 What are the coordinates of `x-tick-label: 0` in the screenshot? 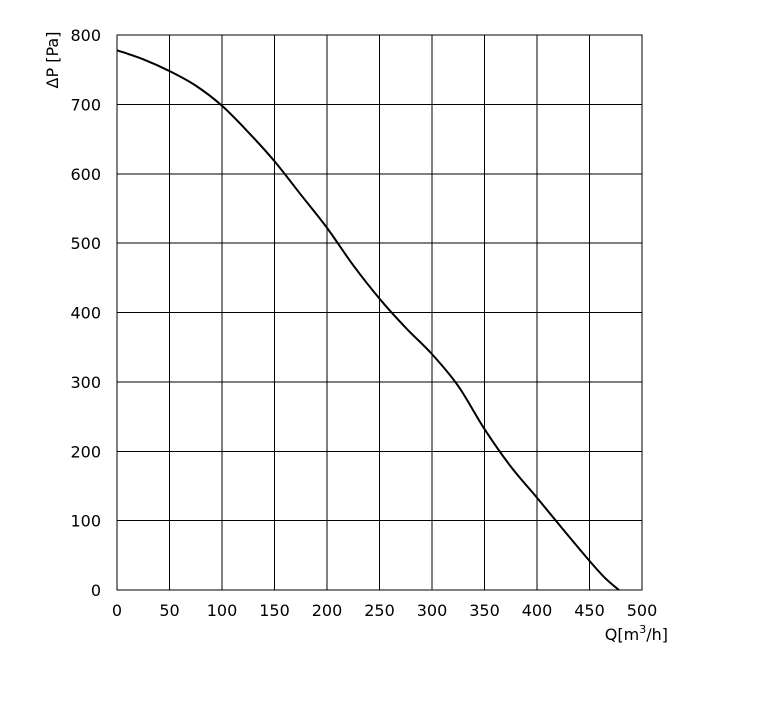 It's located at (117, 610).